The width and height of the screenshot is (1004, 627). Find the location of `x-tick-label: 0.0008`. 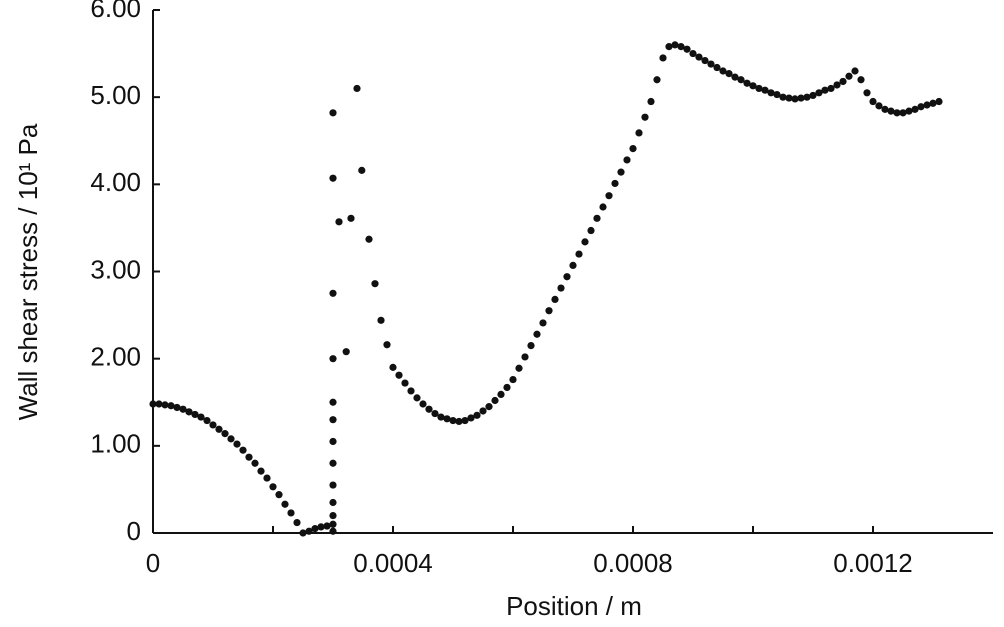

x-tick-label: 0.0008 is located at coordinates (633, 563).